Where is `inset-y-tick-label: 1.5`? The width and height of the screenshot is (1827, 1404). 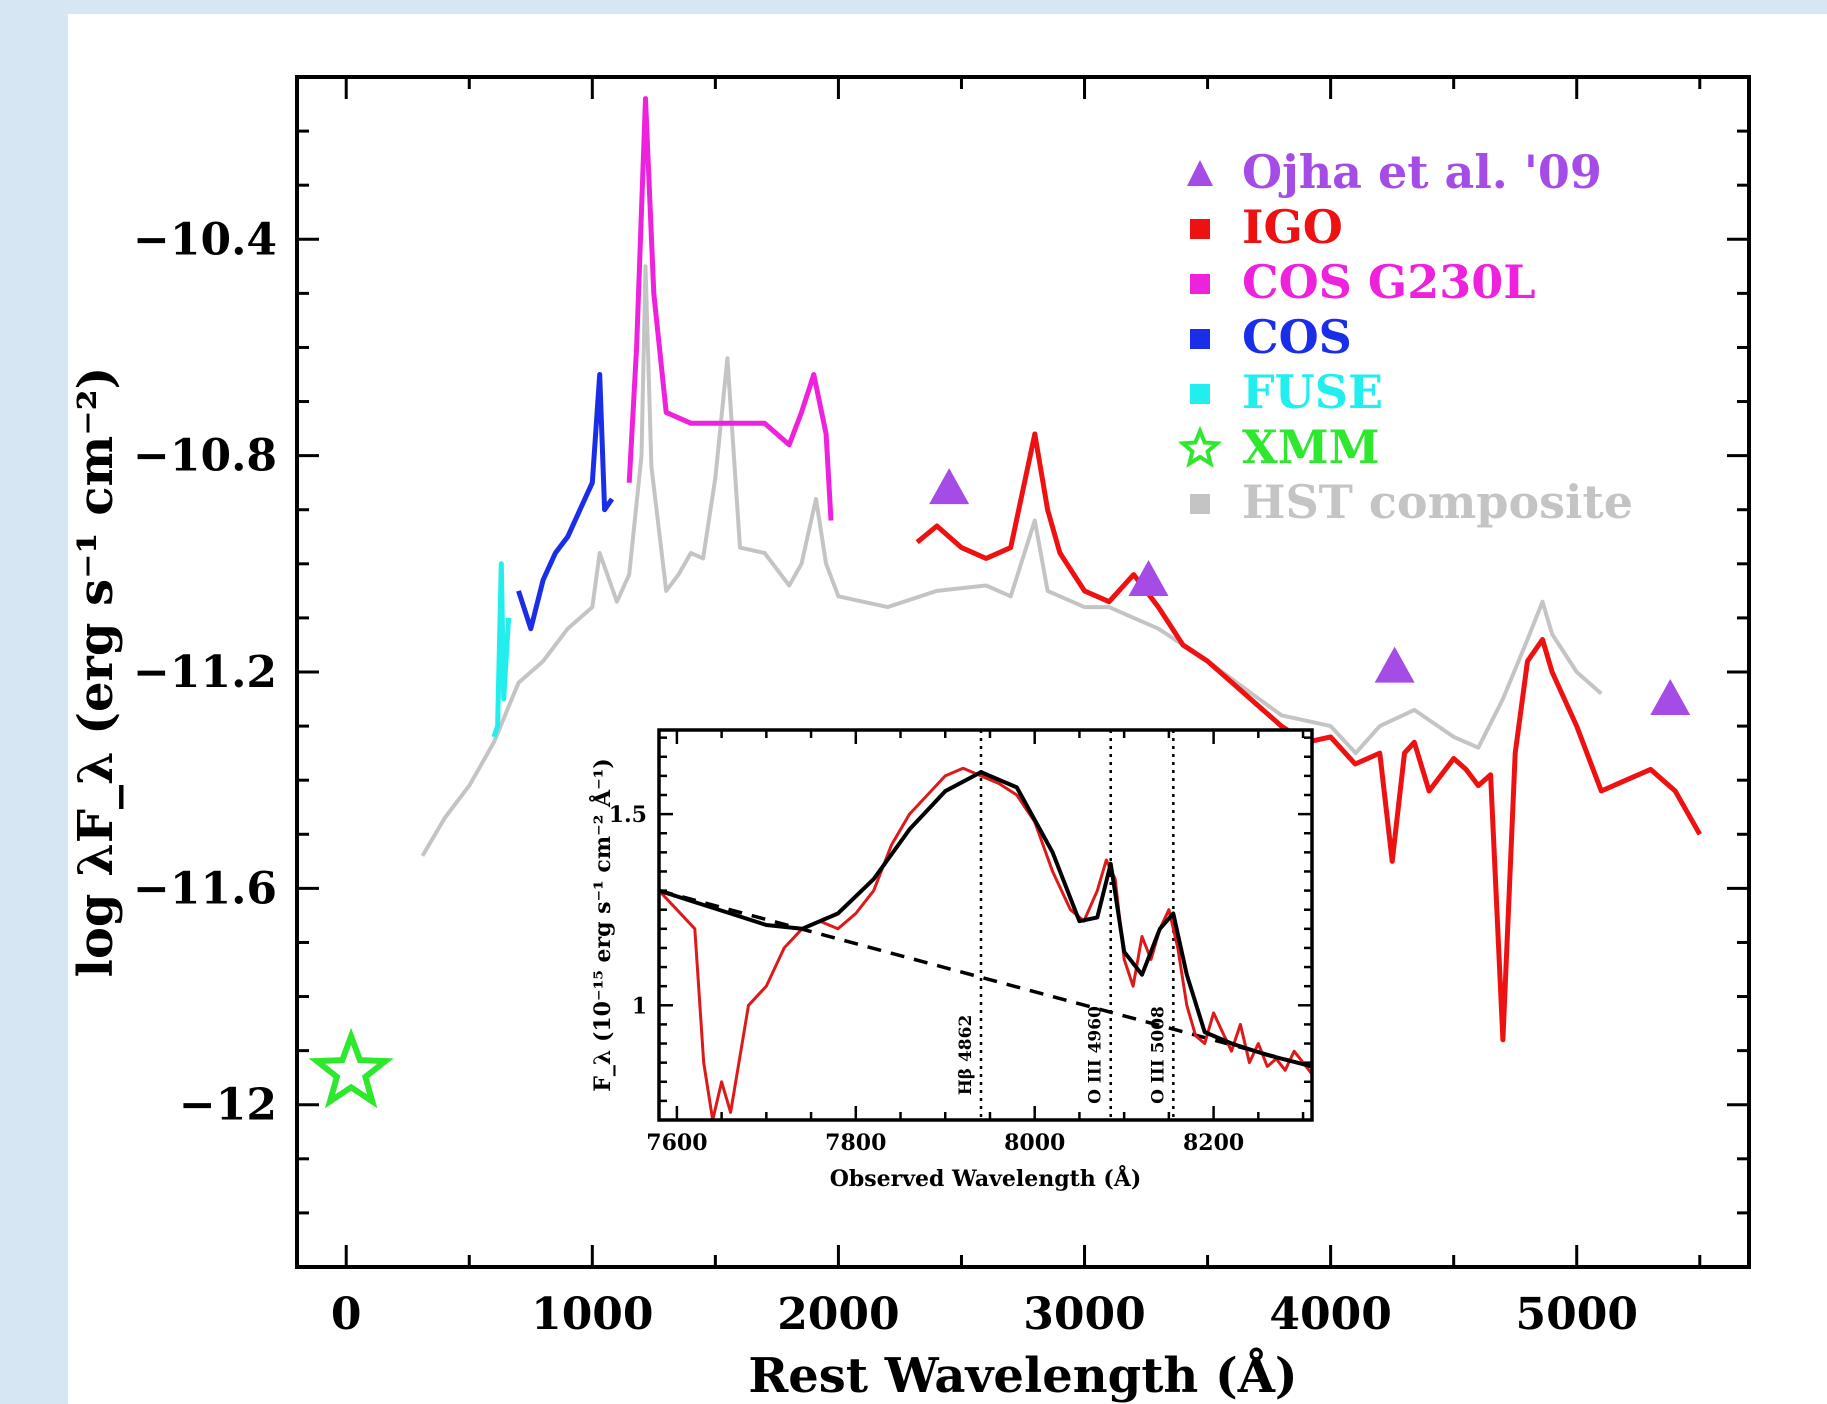
inset-y-tick-label: 1.5 is located at coordinates (628, 815).